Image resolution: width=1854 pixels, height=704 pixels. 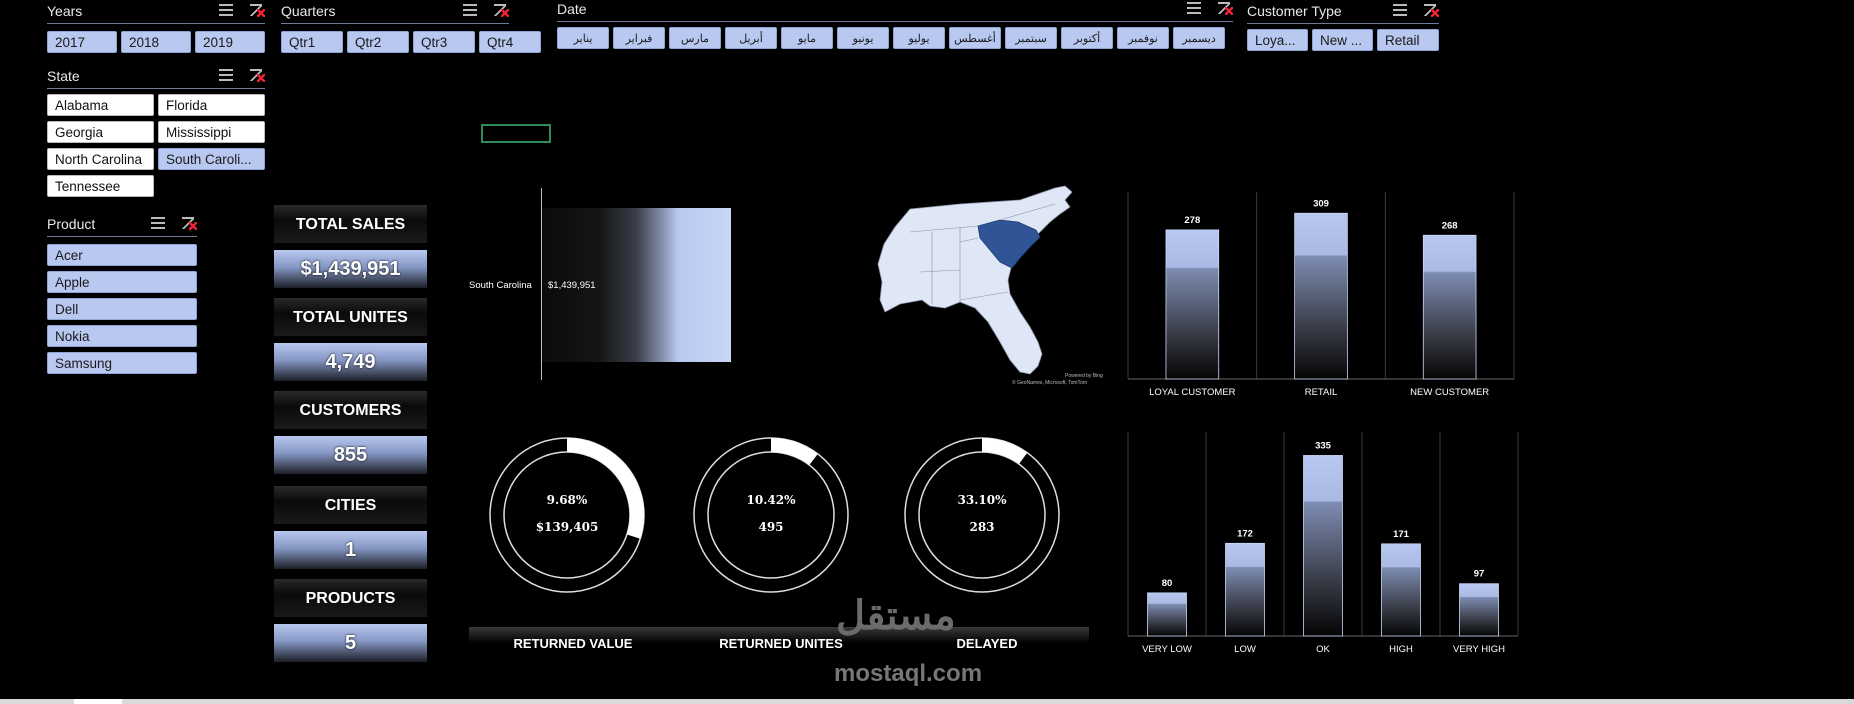 I want to click on data-label: 171, so click(x=1401, y=534).